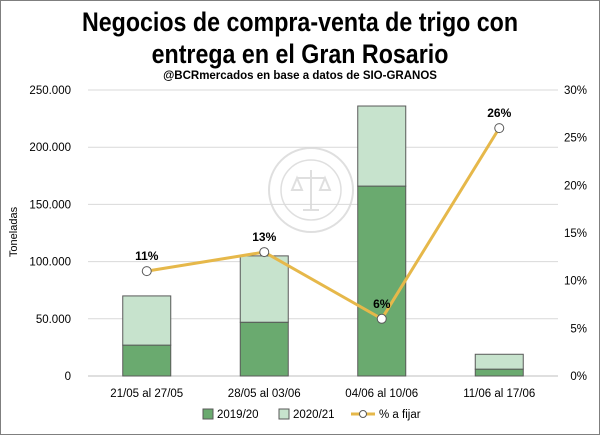 The height and width of the screenshot is (435, 600). I want to click on line-data-label: 11%, so click(147, 256).